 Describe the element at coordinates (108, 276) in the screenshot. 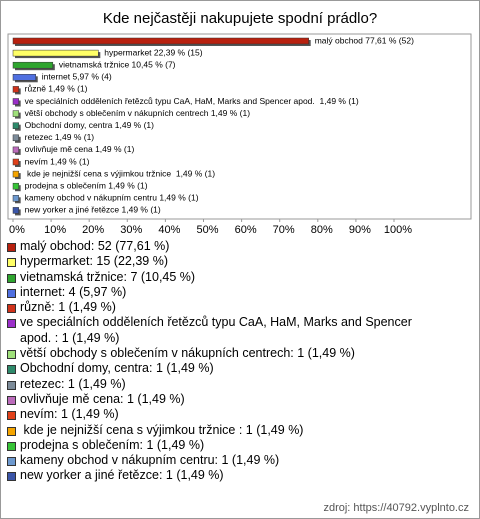

I see `legend-label: vietnamská tržnice: 7 (10,45 %)` at that location.